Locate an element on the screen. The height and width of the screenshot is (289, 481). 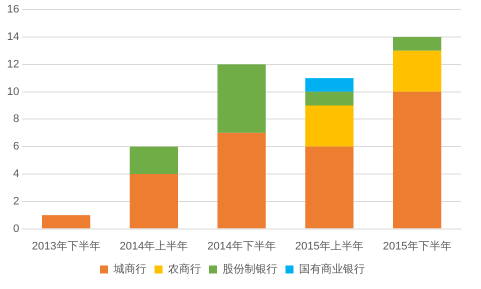
x-tick-label: 2014年上半年 is located at coordinates (154, 245).